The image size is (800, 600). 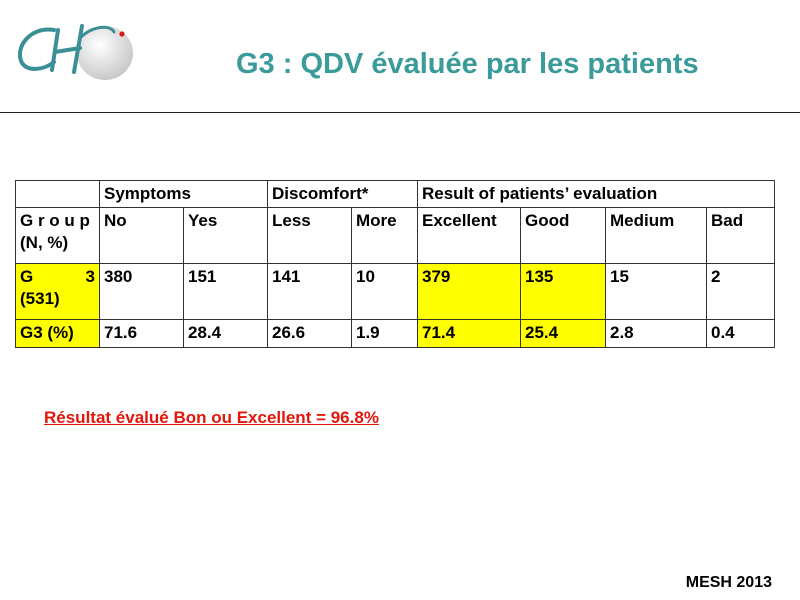 I want to click on table-row-counts: G 3 (531) 380 151 141 10 379 135 15 2, so click(x=395, y=291).